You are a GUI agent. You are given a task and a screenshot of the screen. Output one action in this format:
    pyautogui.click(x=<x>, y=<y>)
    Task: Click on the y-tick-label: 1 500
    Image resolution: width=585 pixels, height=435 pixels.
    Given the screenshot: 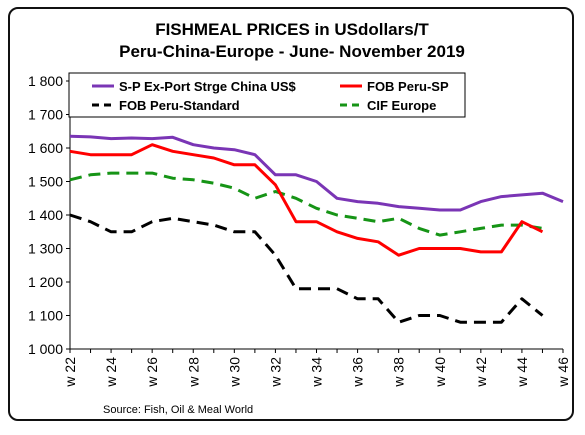 What is the action you would take?
    pyautogui.click(x=45, y=182)
    